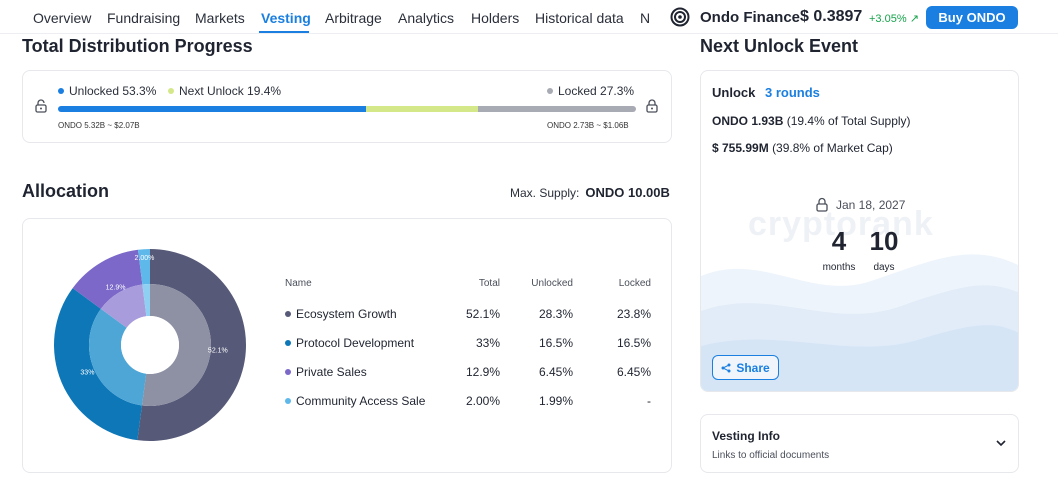 Image resolution: width=1058 pixels, height=500 pixels. What do you see at coordinates (634, 283) in the screenshot?
I see `col-locked: Locked` at bounding box center [634, 283].